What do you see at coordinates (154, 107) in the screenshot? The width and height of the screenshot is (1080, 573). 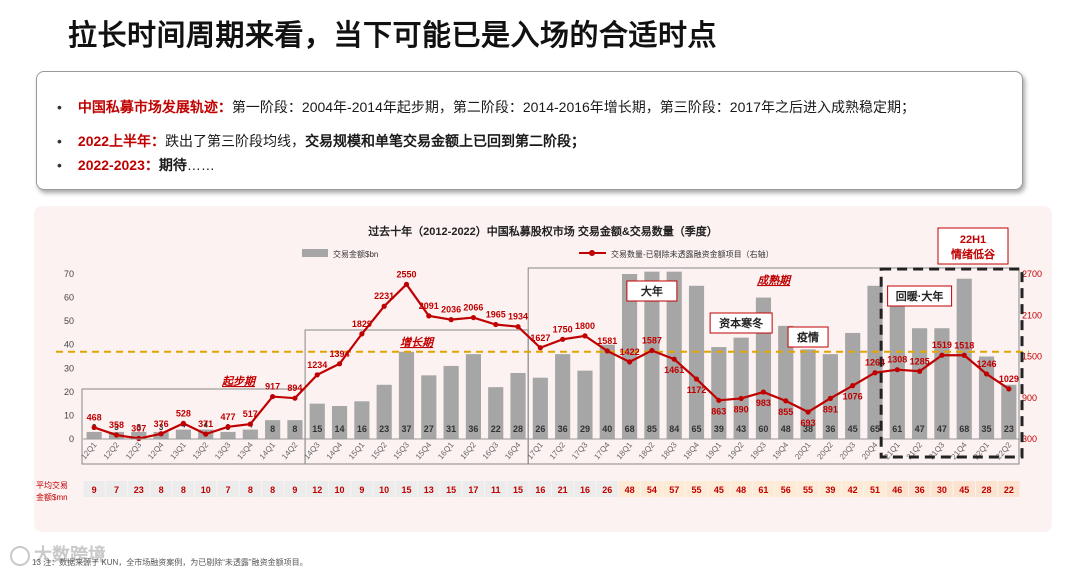 I see `bullet-label: 中国私募市场发展轨迹：` at bounding box center [154, 107].